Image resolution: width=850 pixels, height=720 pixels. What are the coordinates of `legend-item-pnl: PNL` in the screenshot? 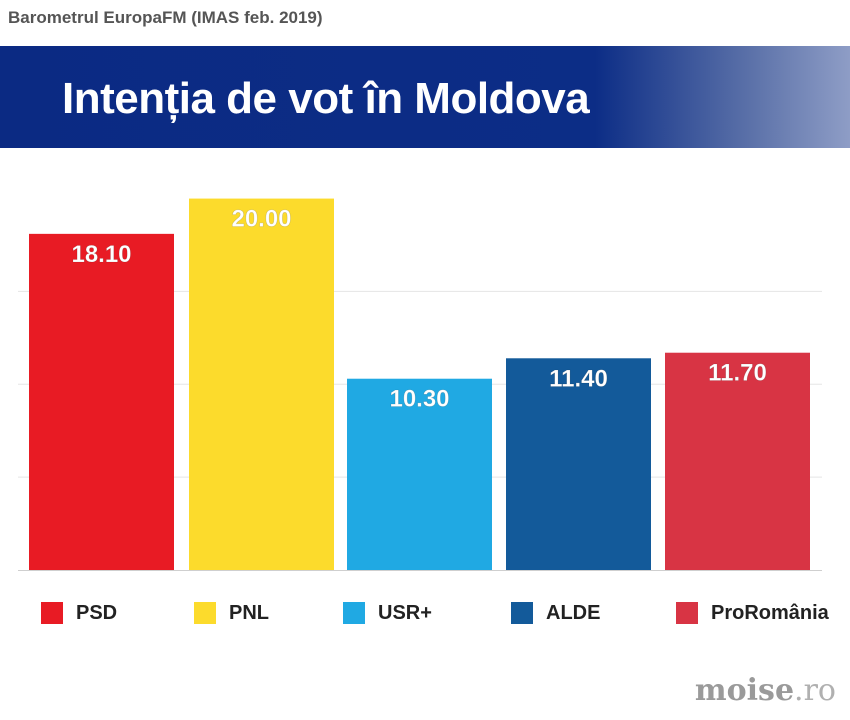 It's located at (231, 613).